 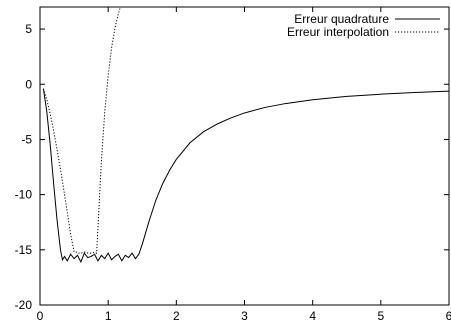 I want to click on y-tick-label: -10, so click(x=24, y=195).